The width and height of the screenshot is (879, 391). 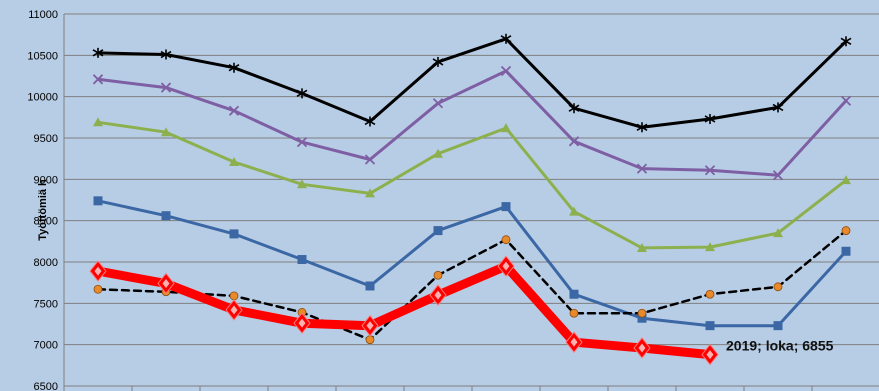 What do you see at coordinates (43, 15) in the screenshot?
I see `y-tick-label: 11000` at bounding box center [43, 15].